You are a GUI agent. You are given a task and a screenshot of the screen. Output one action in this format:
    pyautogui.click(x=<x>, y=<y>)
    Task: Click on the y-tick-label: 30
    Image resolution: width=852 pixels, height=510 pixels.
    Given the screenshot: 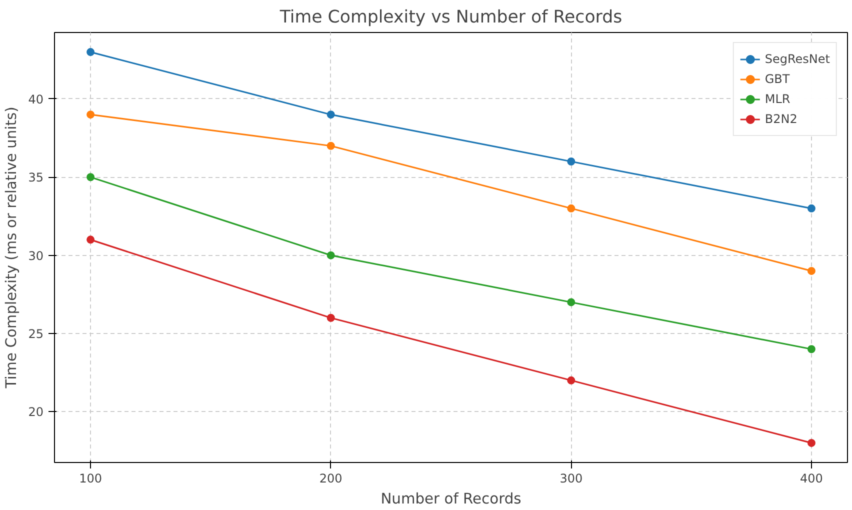 What is the action you would take?
    pyautogui.click(x=36, y=255)
    